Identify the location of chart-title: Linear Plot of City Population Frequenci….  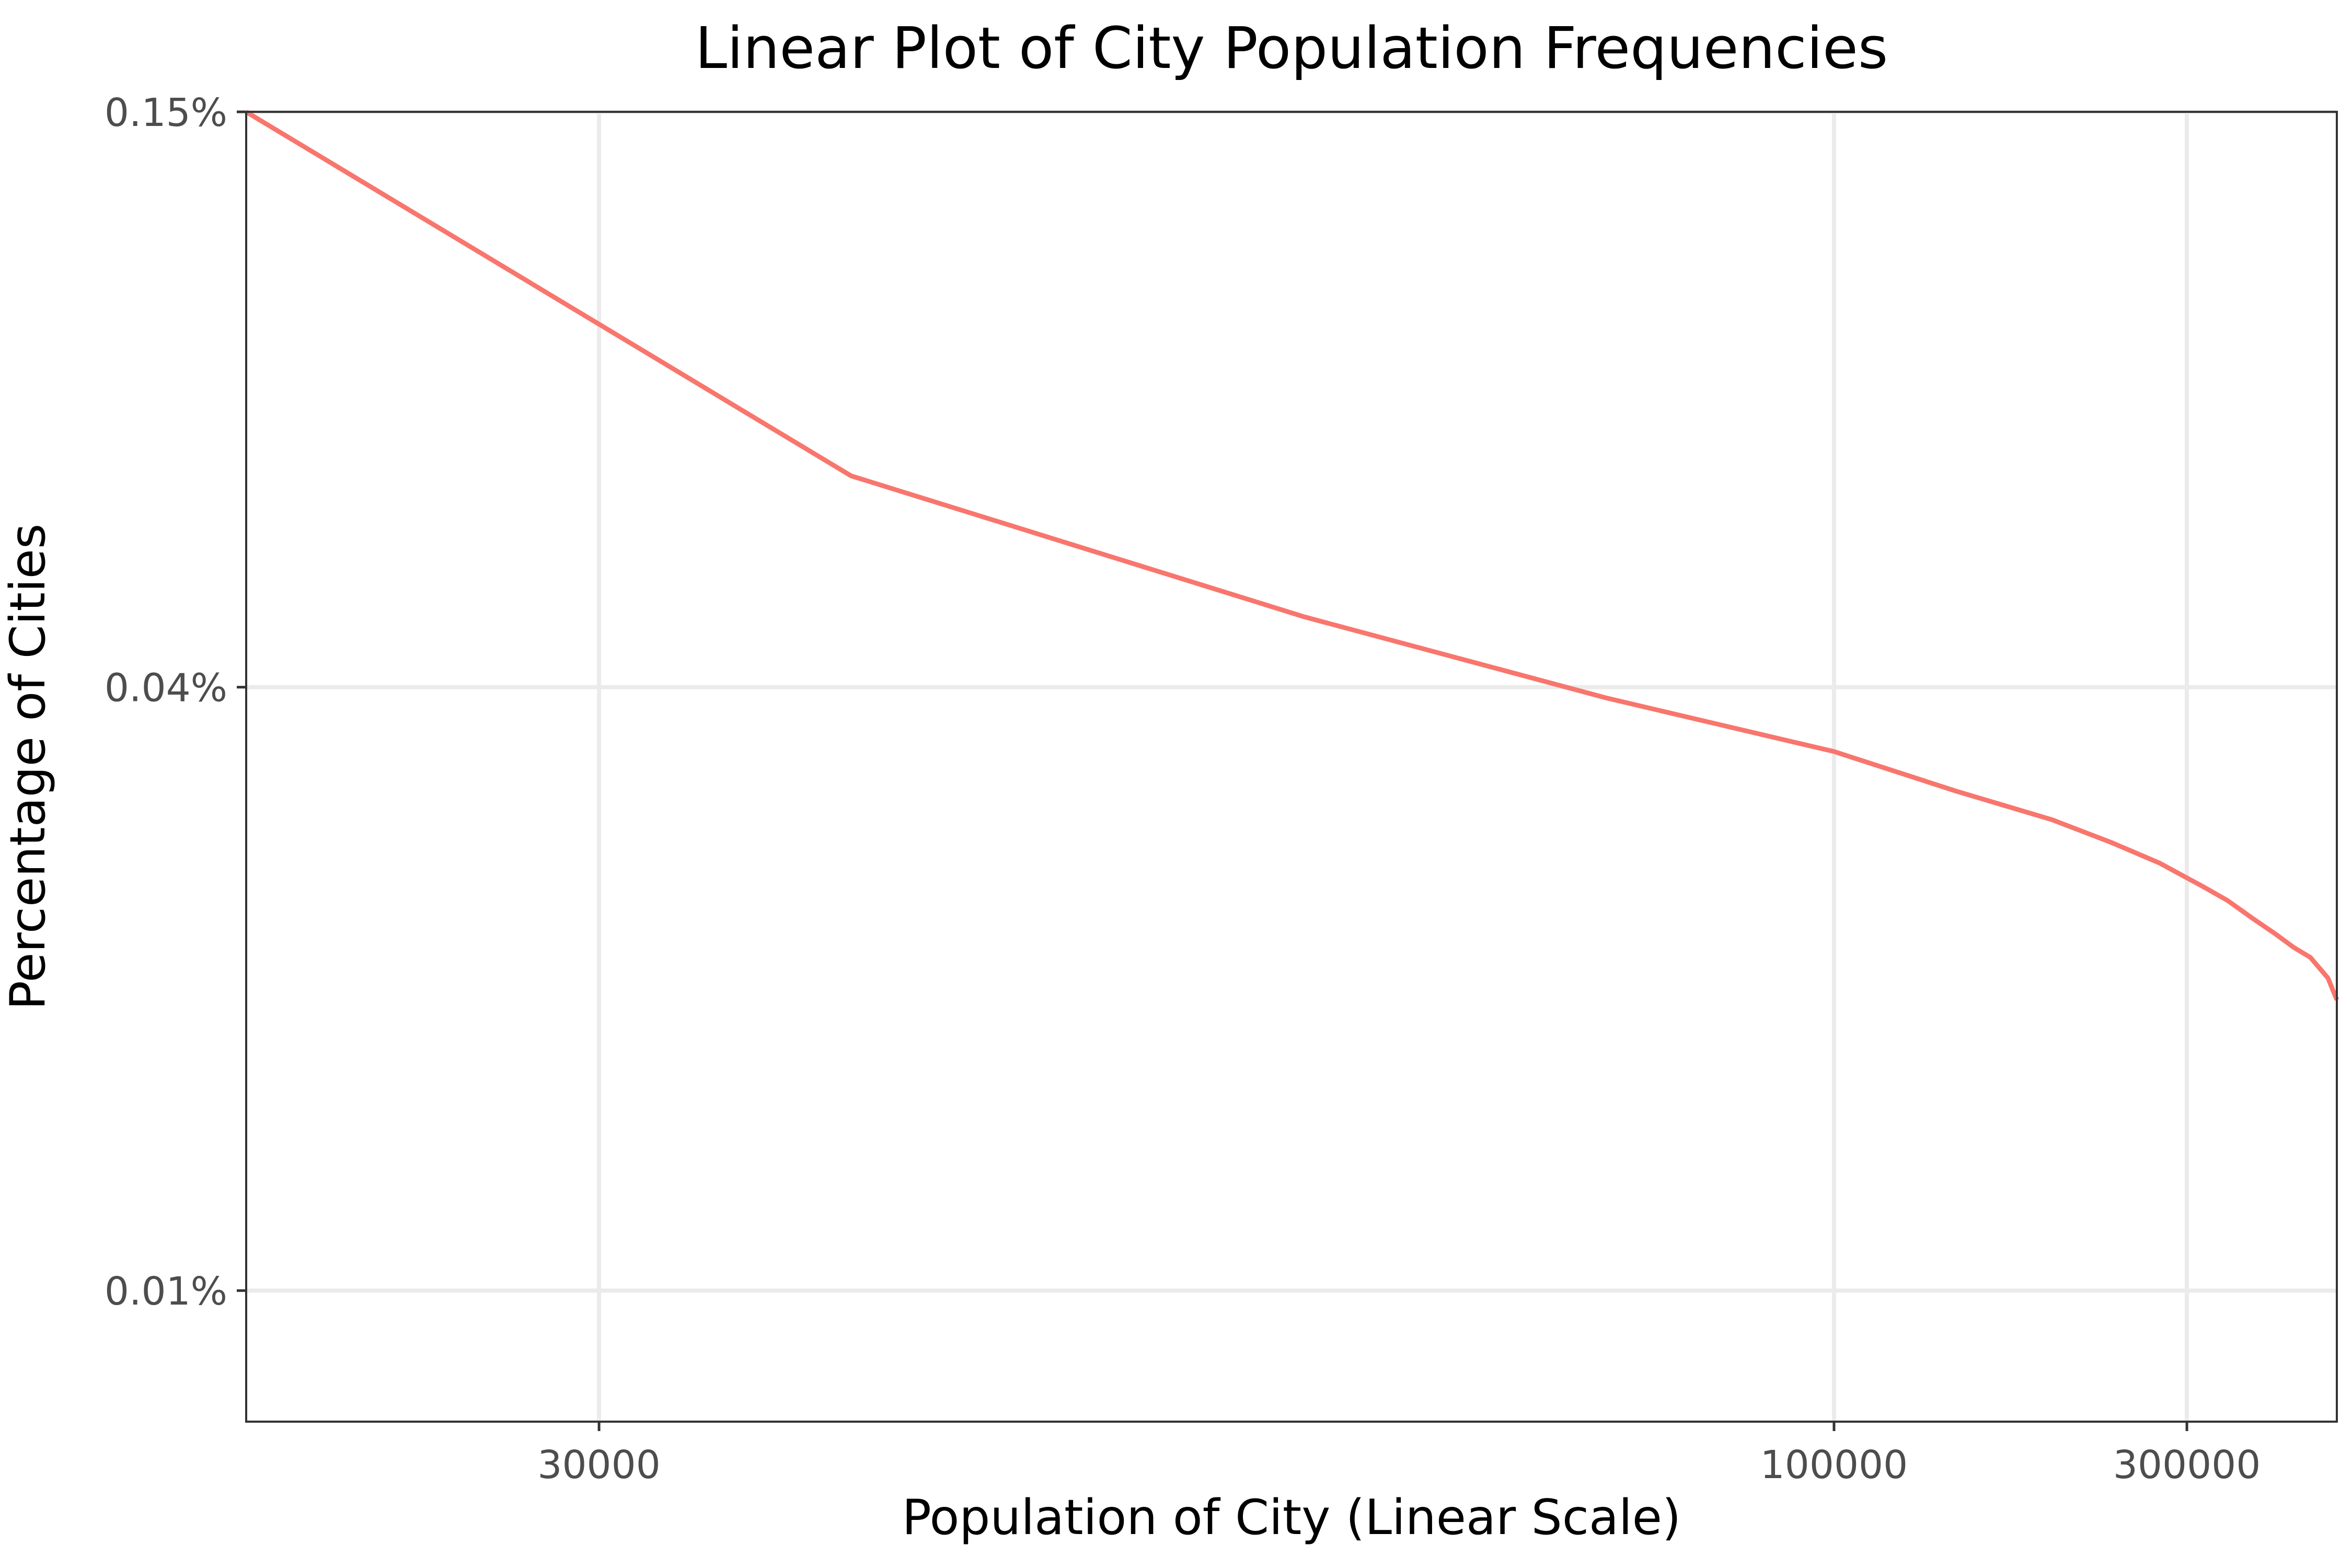
(1291, 48).